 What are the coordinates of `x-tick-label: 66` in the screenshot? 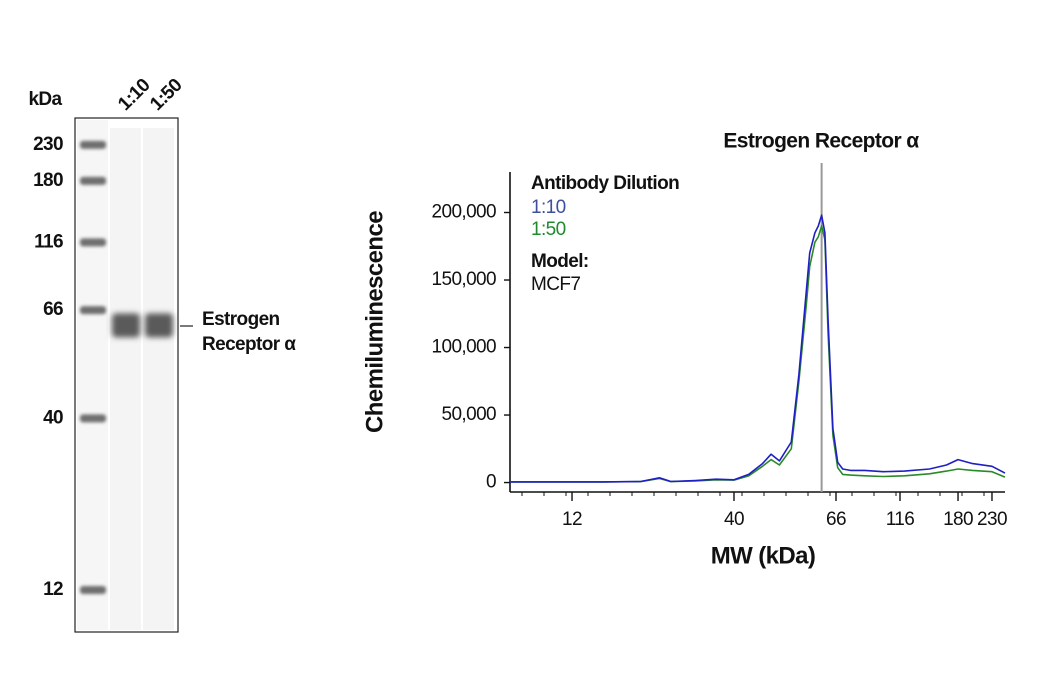 It's located at (836, 519).